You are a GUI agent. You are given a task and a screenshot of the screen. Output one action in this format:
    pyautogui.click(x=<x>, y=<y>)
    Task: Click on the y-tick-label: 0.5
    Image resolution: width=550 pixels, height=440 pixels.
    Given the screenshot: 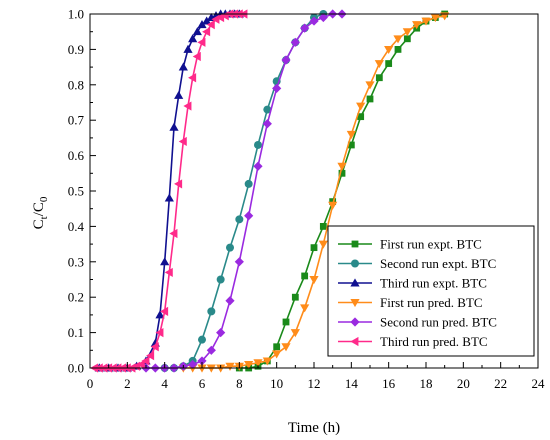 What is the action you would take?
    pyautogui.click(x=76, y=191)
    